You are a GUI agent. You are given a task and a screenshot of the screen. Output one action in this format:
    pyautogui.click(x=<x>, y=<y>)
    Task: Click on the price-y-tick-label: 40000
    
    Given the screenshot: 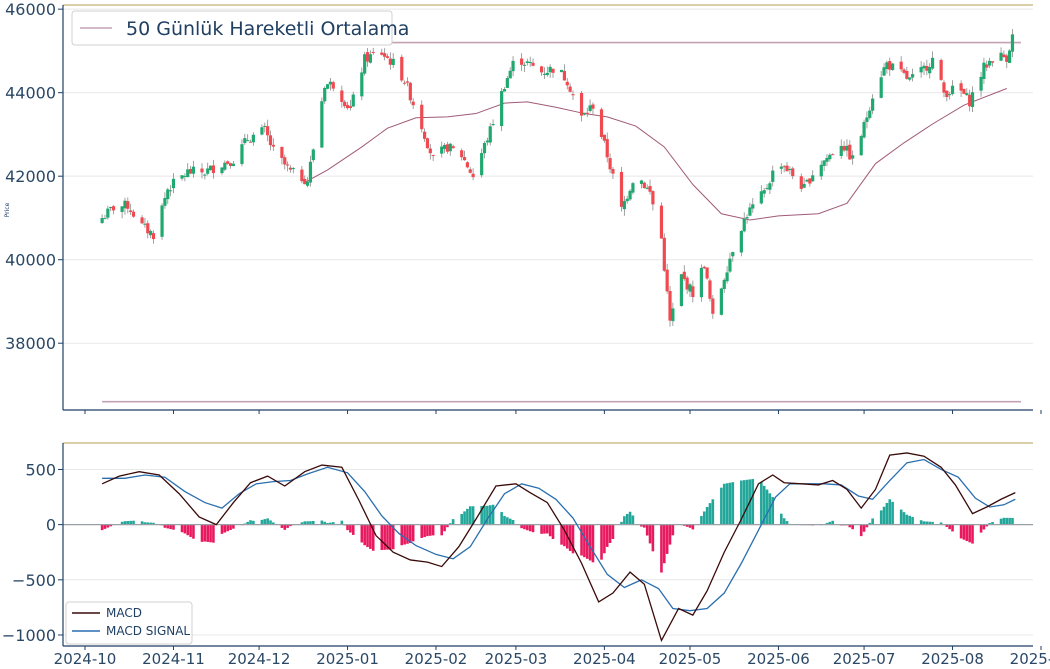 What is the action you would take?
    pyautogui.click(x=30, y=260)
    